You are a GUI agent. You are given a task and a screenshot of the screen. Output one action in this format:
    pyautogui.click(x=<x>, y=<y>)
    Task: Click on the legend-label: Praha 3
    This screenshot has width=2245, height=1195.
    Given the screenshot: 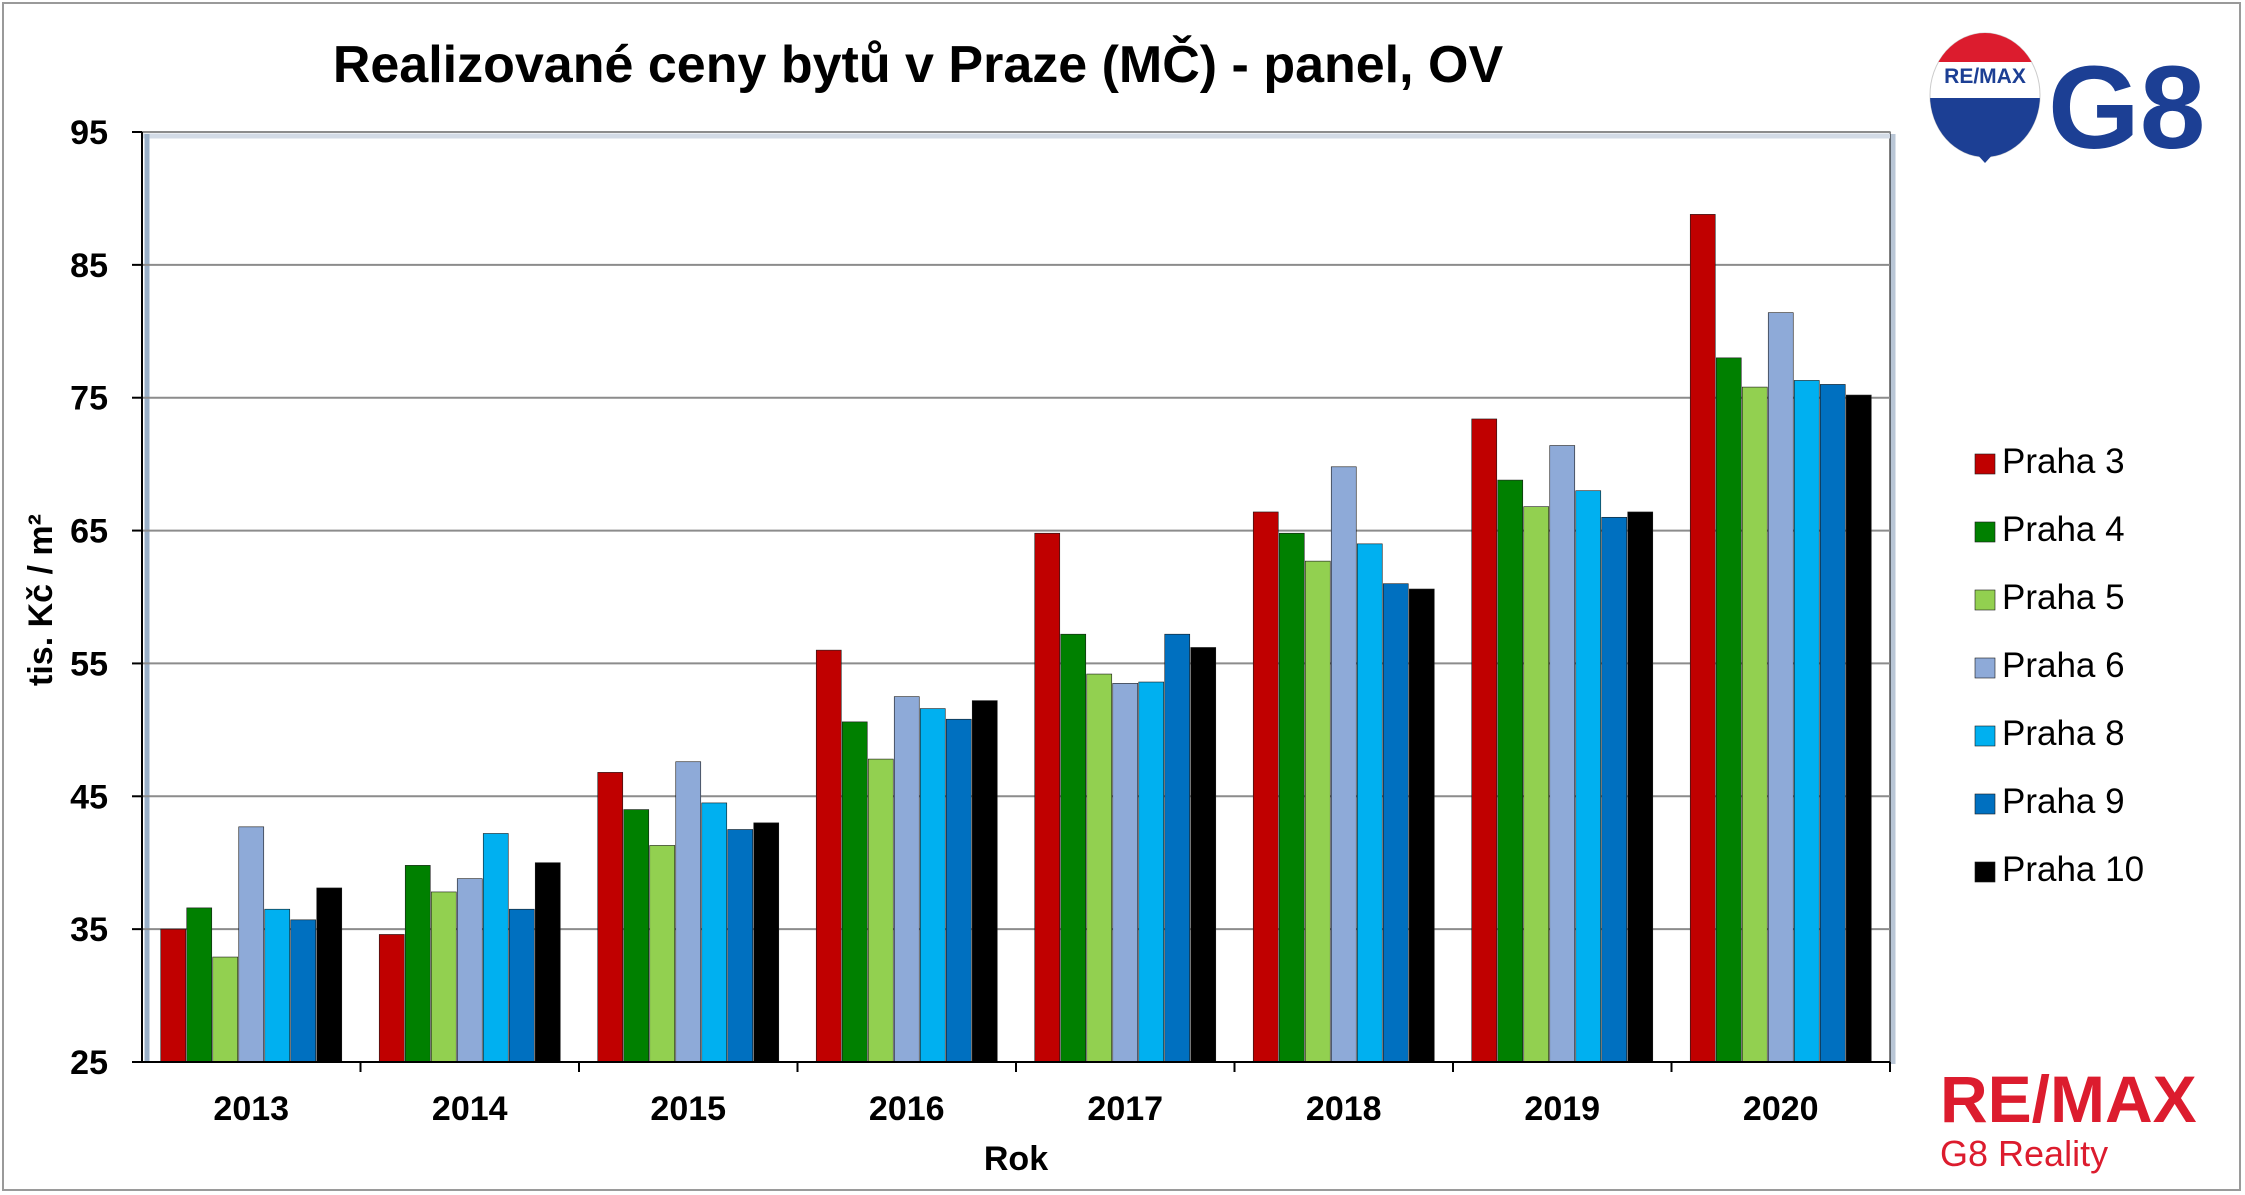 What is the action you would take?
    pyautogui.click(x=2063, y=461)
    